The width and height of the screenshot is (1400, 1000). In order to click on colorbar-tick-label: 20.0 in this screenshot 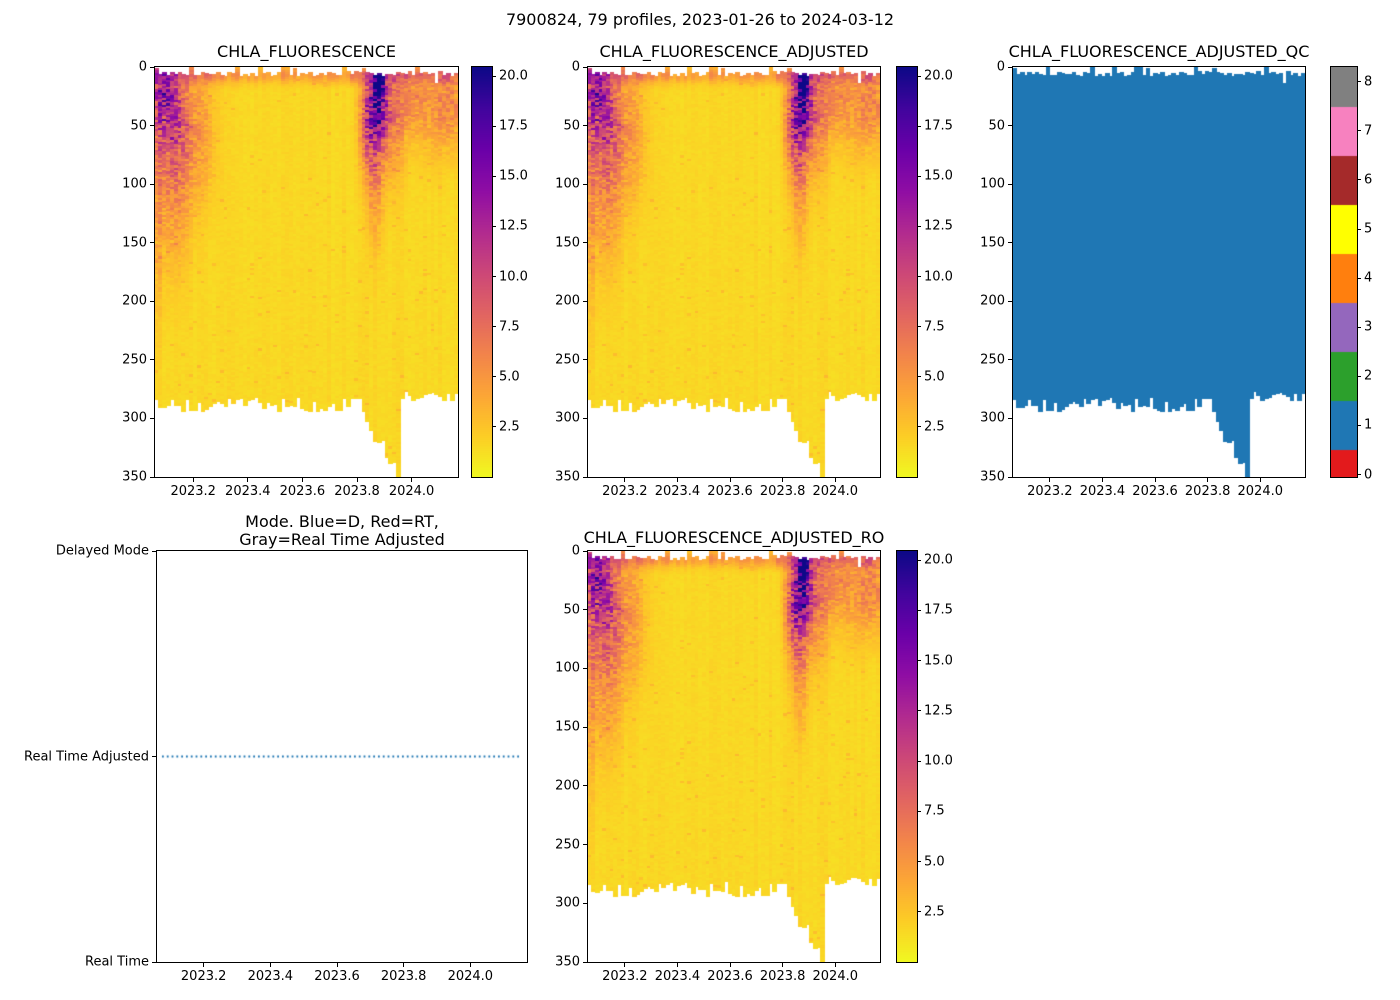, I will do `click(938, 560)`.